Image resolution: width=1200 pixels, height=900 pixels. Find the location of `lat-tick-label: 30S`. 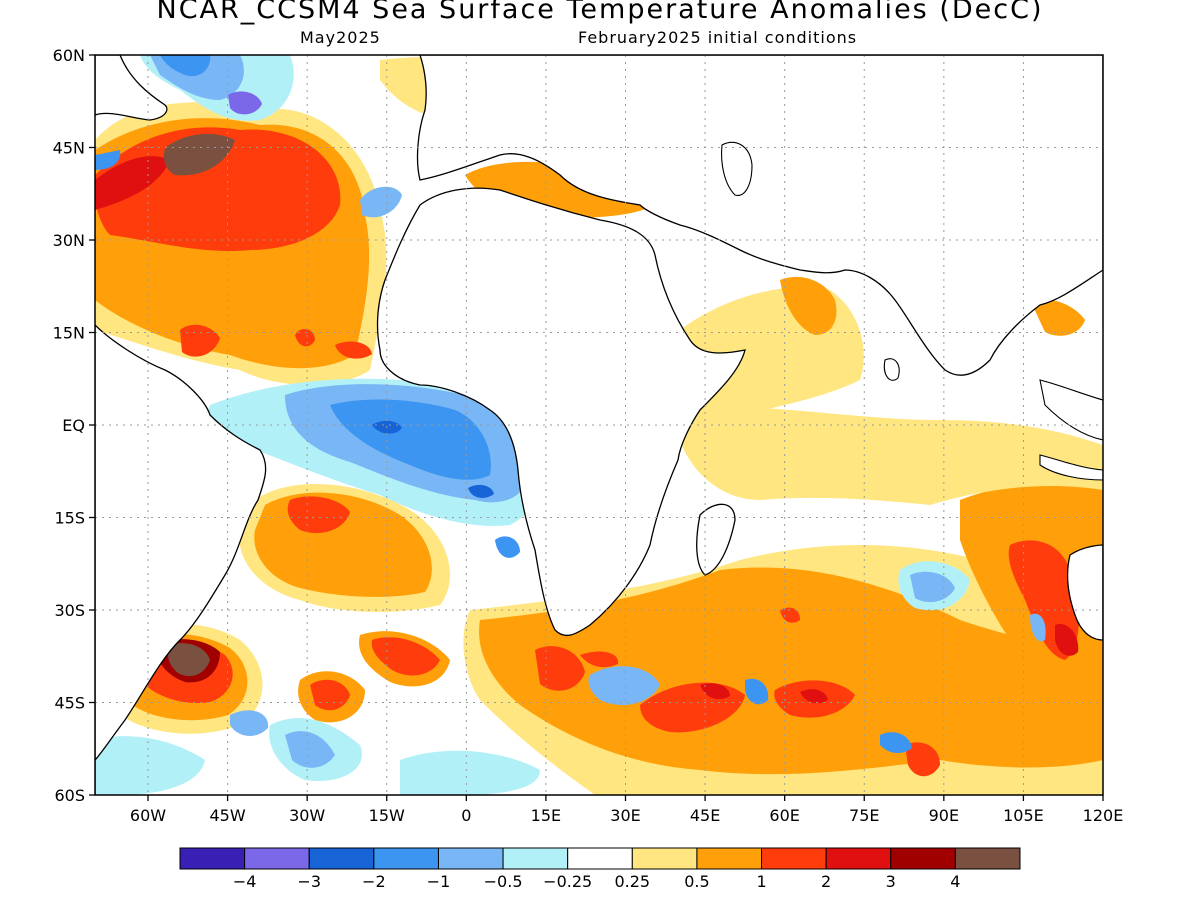

lat-tick-label: 30S is located at coordinates (69, 610).